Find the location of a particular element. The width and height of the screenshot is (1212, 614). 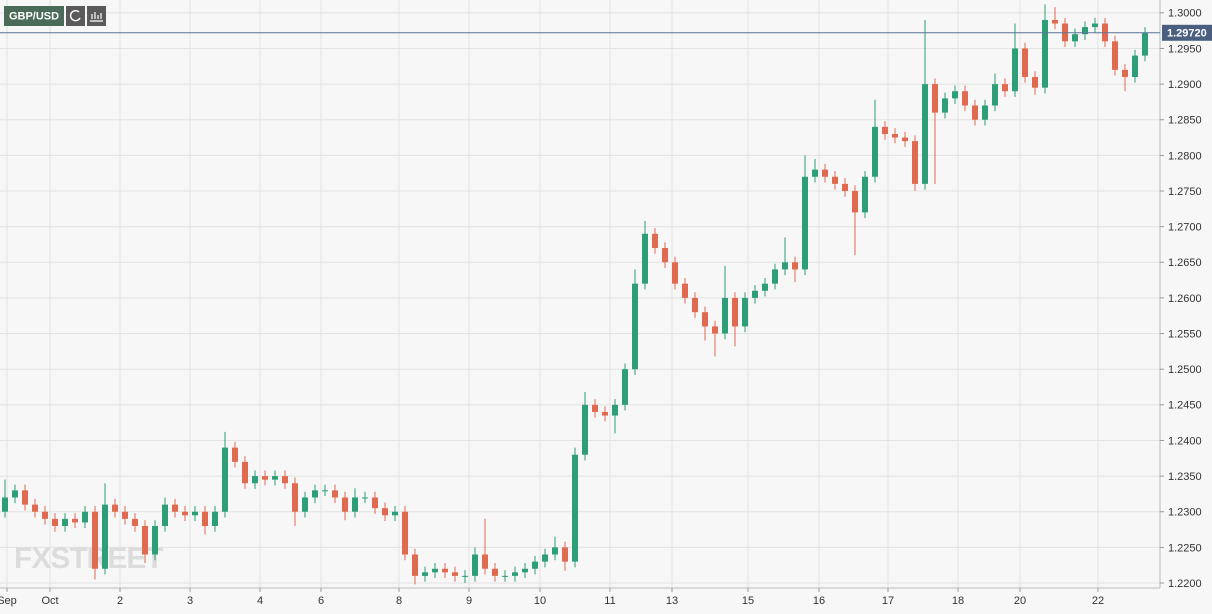

x-tick-label: Sep is located at coordinates (8, 601).